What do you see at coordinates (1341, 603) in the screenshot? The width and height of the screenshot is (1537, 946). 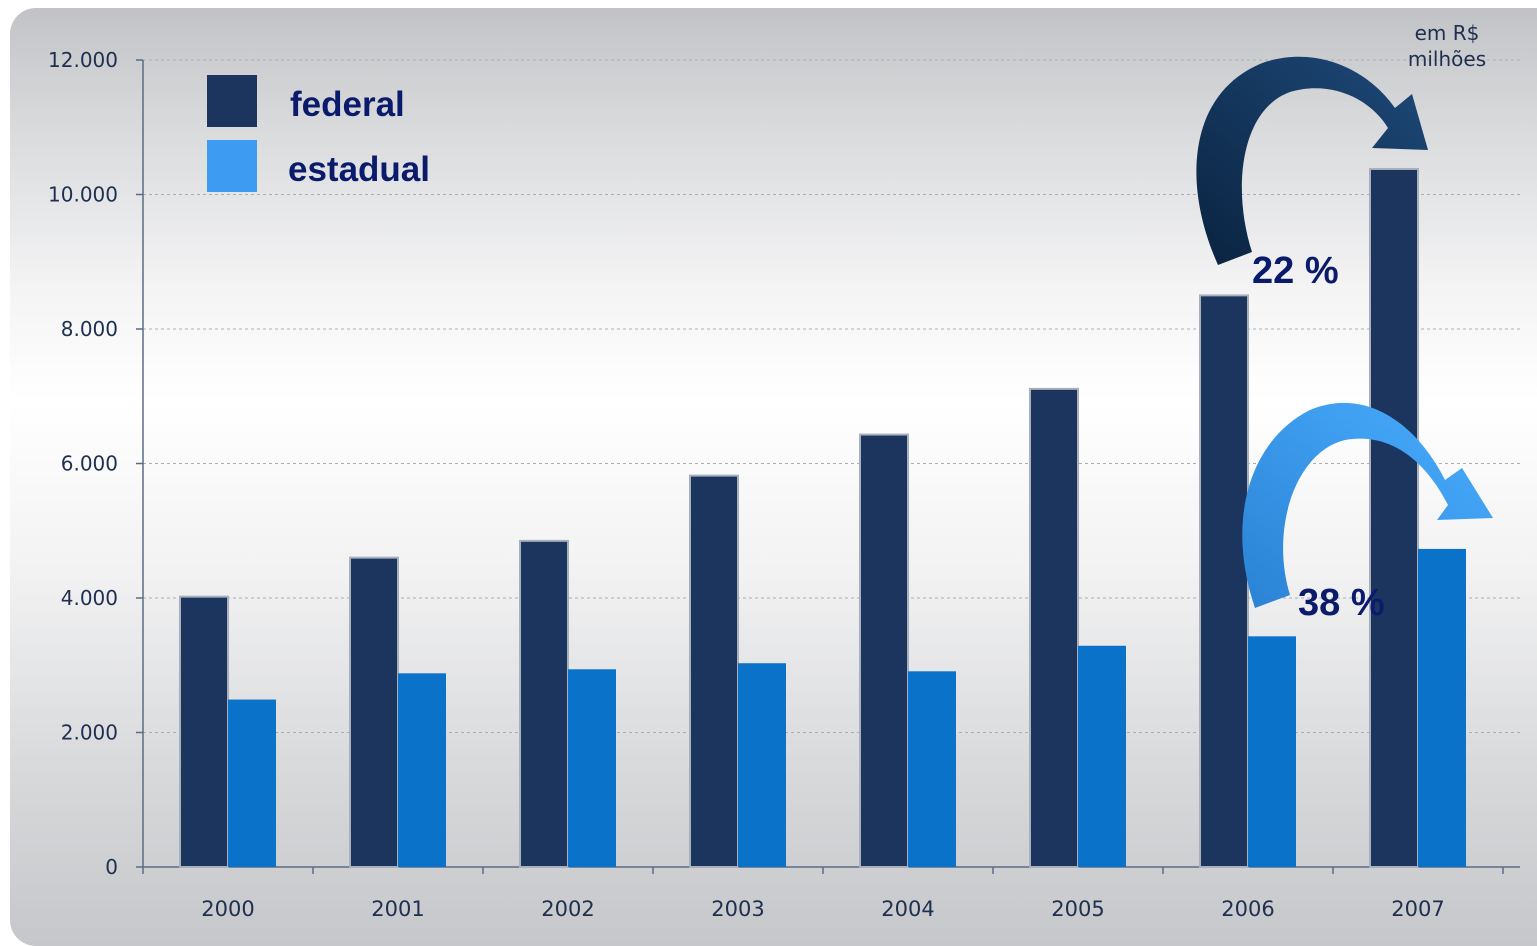 I see `estadual-growth-label: 38 %` at bounding box center [1341, 603].